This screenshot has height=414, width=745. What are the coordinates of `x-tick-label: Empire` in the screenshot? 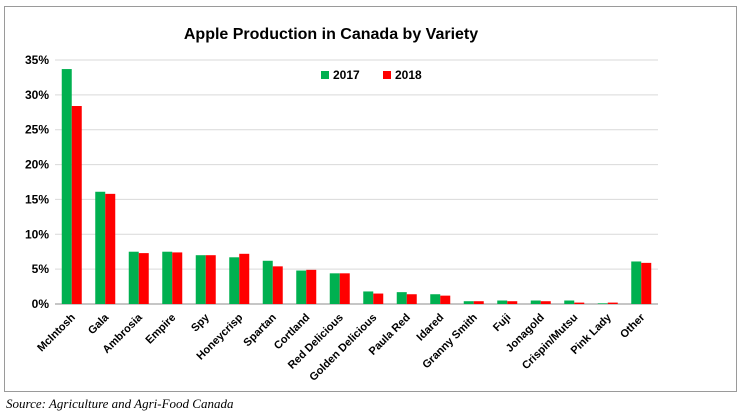 It's located at (161, 329).